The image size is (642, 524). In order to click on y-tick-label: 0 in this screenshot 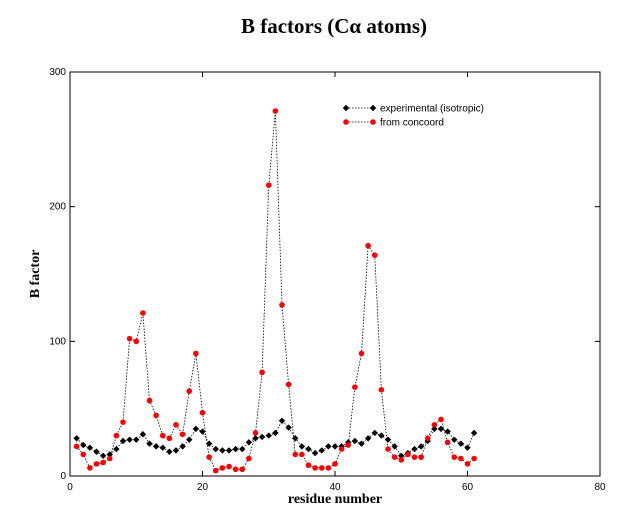, I will do `click(63, 476)`.